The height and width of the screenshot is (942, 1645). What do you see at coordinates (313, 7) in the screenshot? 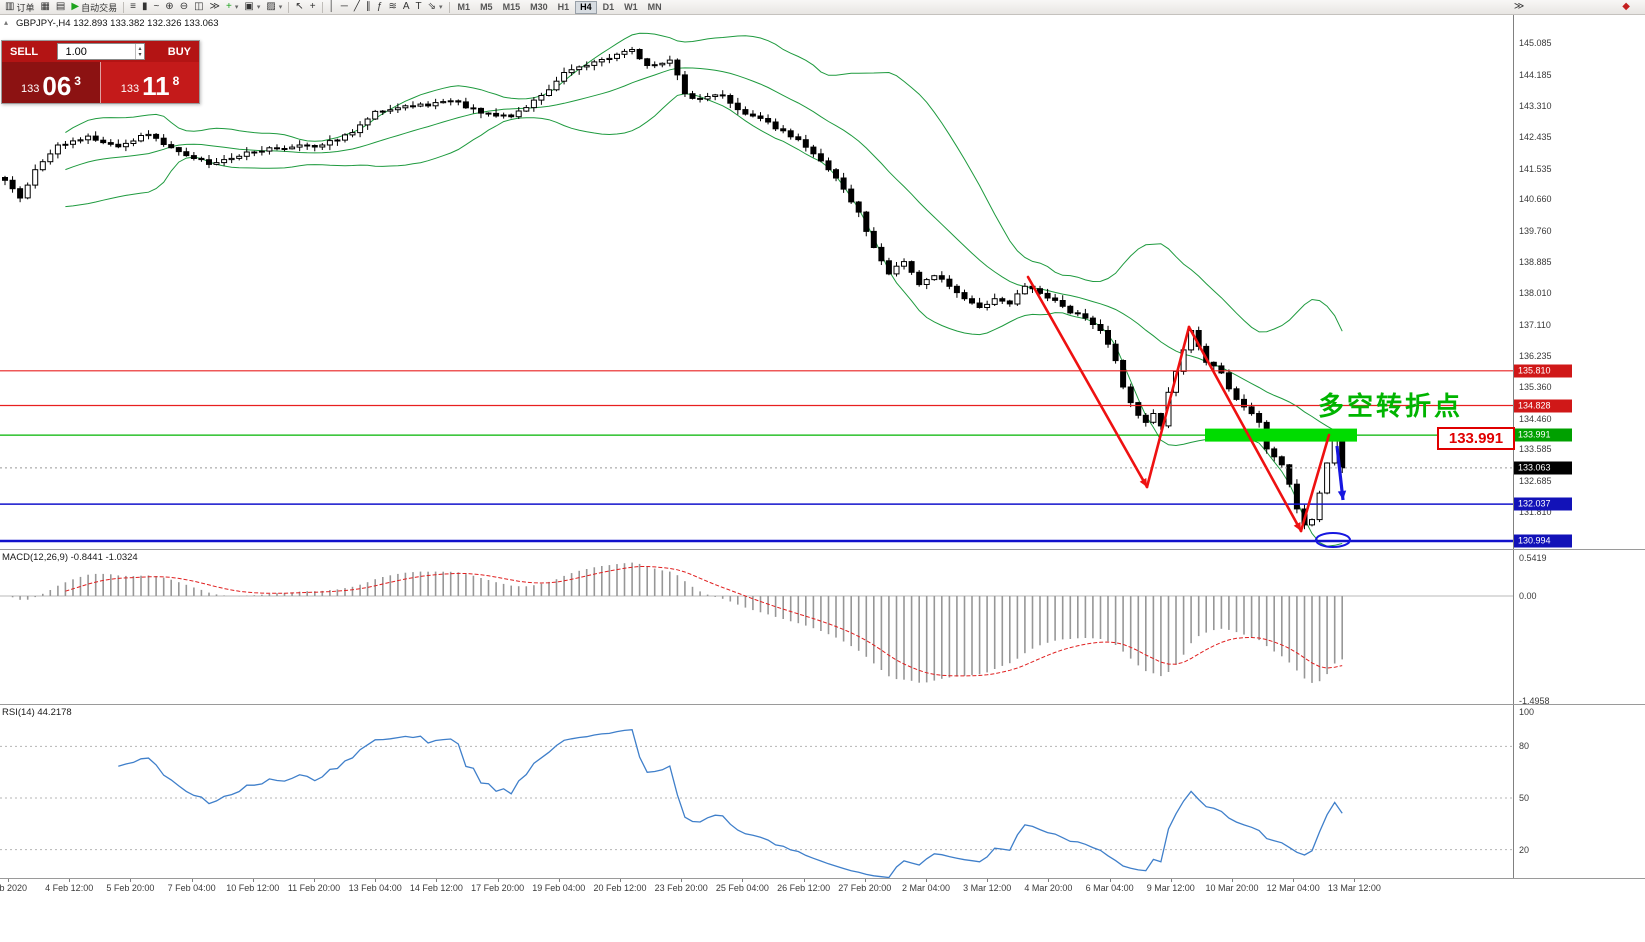
I see `crosshair-icon: +` at bounding box center [313, 7].